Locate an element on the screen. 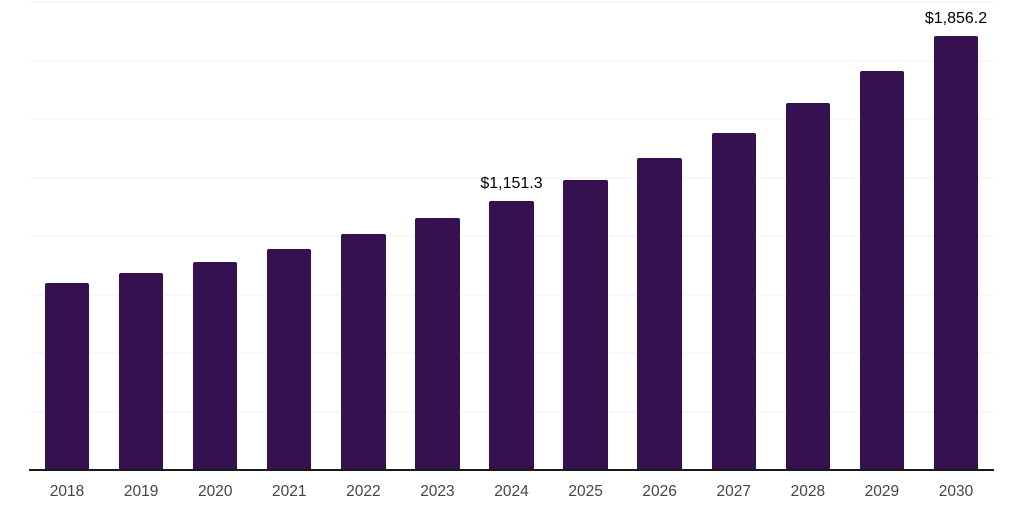  bar-column-2024: $1,151.3 is located at coordinates (511, 236).